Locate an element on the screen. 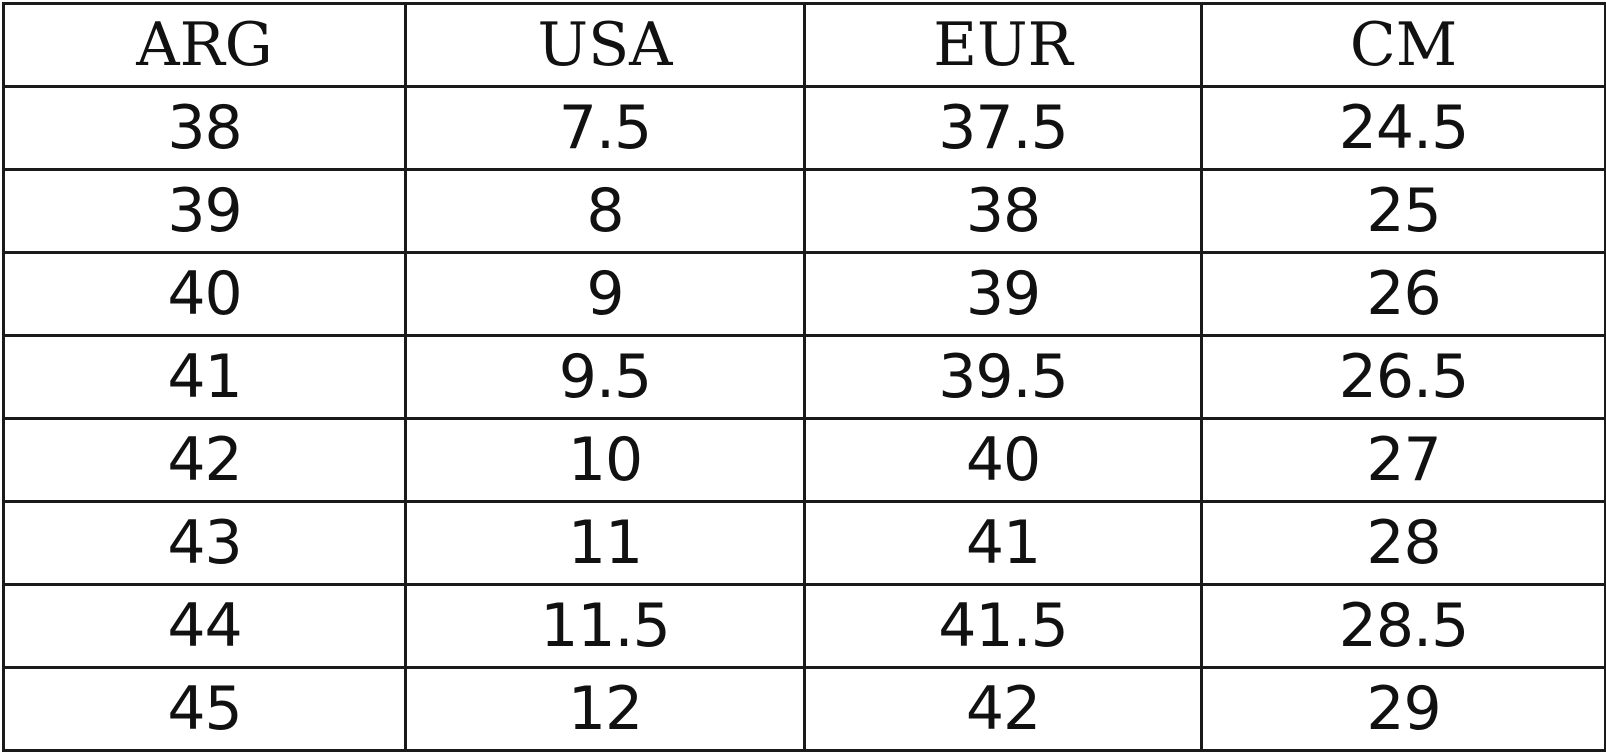 This screenshot has width=1606, height=752. cell-arg: 38 is located at coordinates (204, 128).